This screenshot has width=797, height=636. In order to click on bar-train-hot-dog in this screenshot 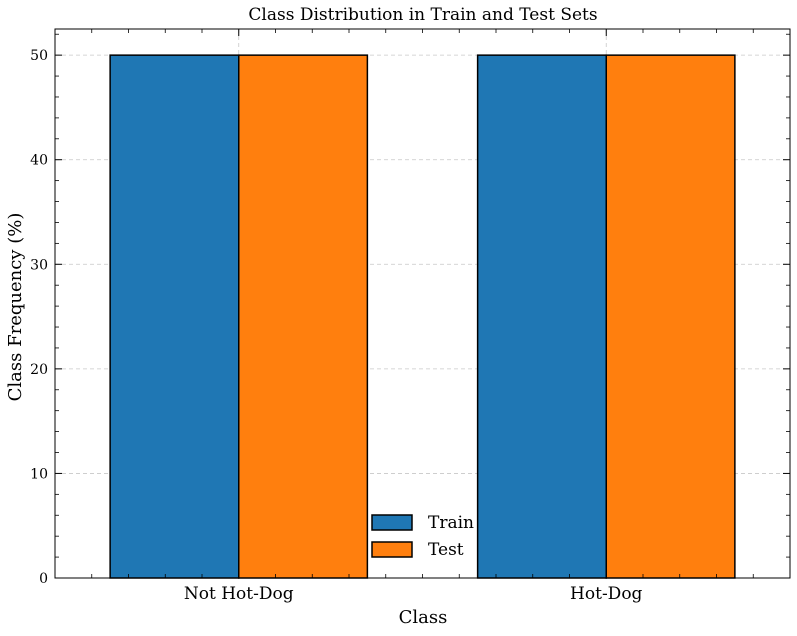, I will do `click(541, 316)`.